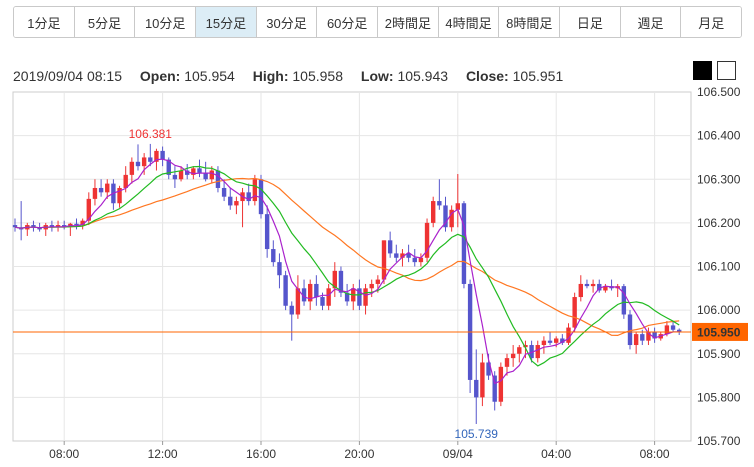  I want to click on x-tick-label: 04:00, so click(556, 454).